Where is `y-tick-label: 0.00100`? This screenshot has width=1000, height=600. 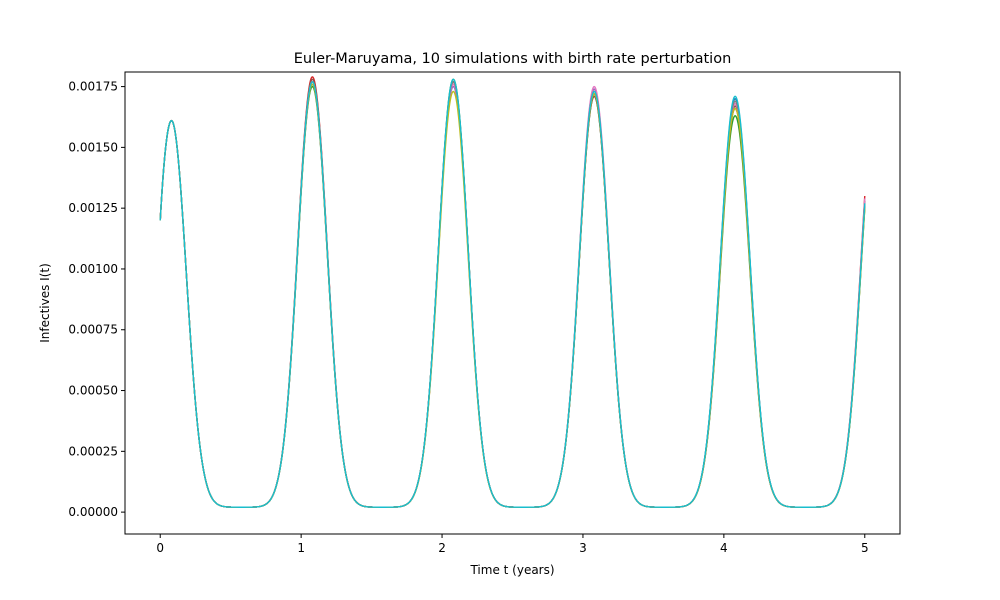
y-tick-label: 0.00100 is located at coordinates (93, 269).